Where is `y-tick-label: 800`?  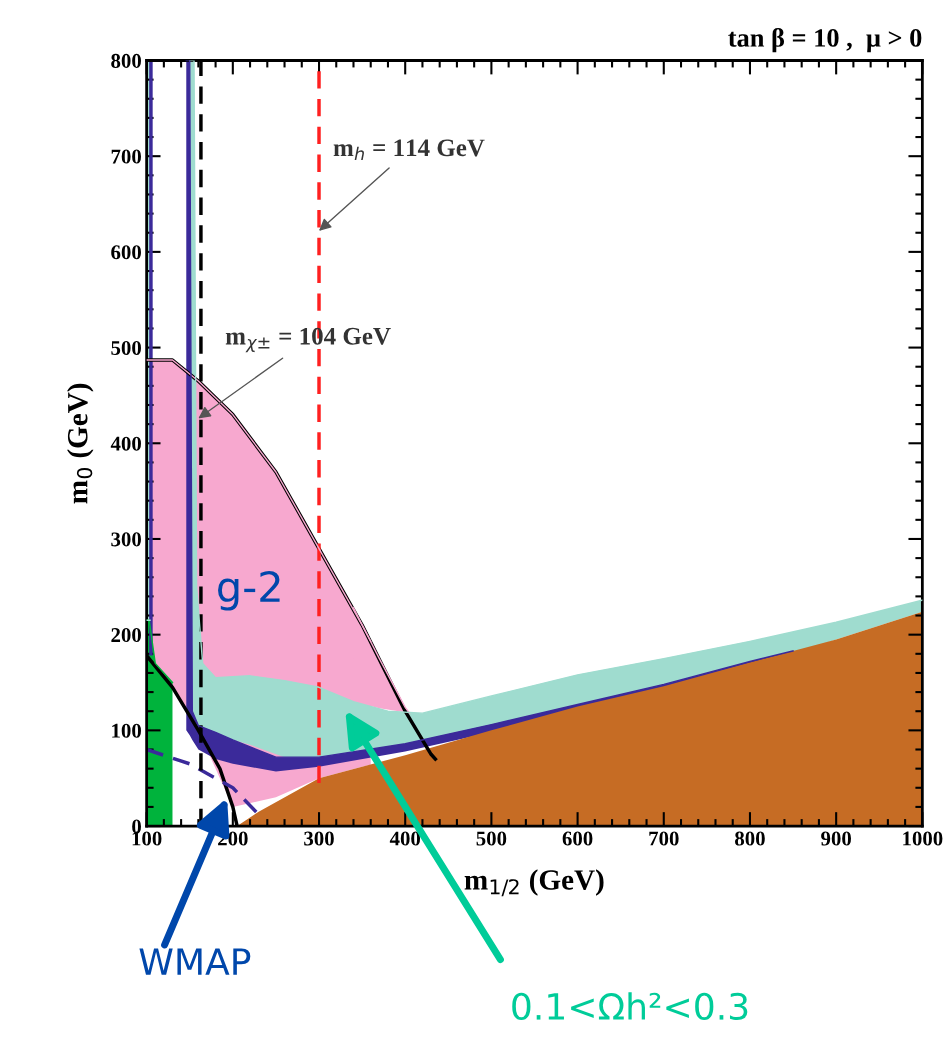
y-tick-label: 800 is located at coordinates (126, 60).